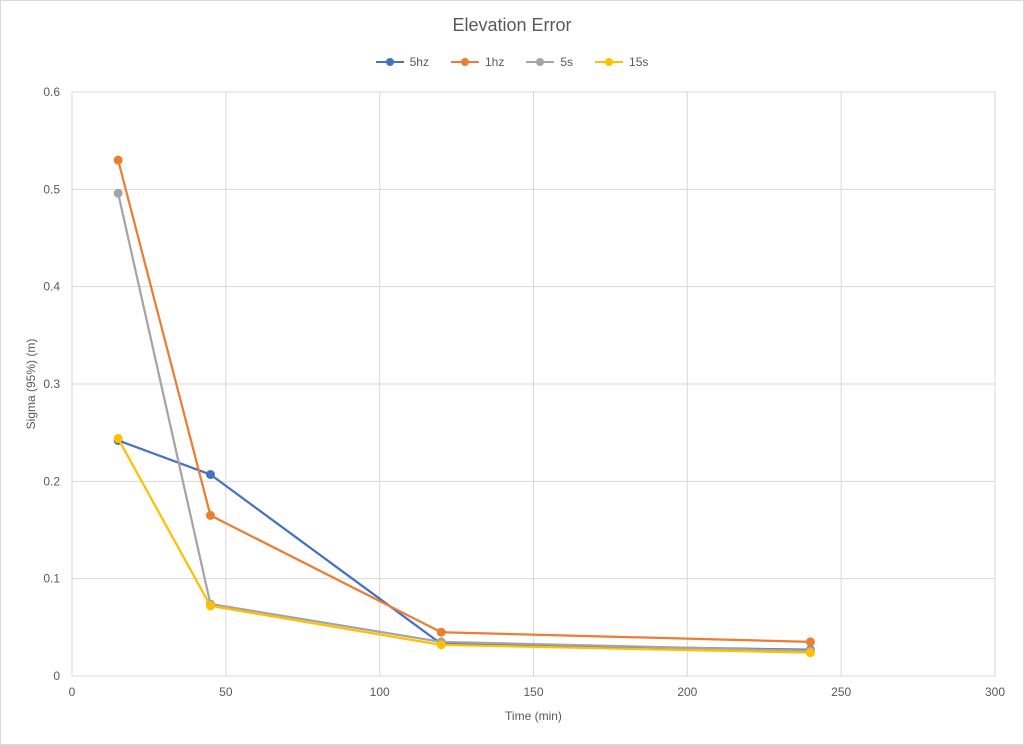 Image resolution: width=1024 pixels, height=745 pixels. What do you see at coordinates (540, 62) in the screenshot?
I see `legend-swatch-5s` at bounding box center [540, 62].